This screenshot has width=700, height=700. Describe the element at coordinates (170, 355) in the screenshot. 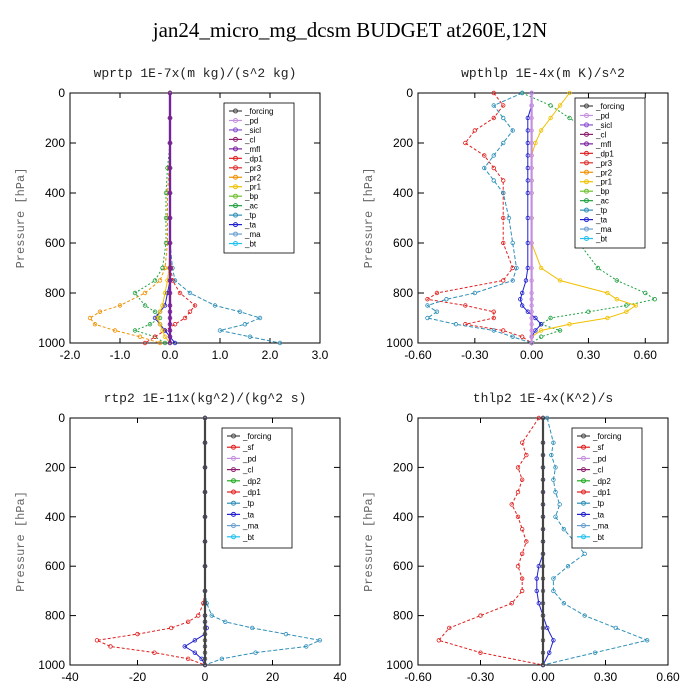

I see `x-tick-label: 0.0` at that location.